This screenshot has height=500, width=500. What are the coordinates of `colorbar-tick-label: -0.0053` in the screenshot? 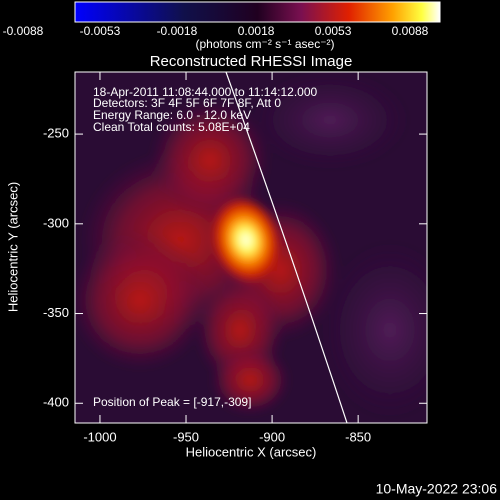 It's located at (100, 31).